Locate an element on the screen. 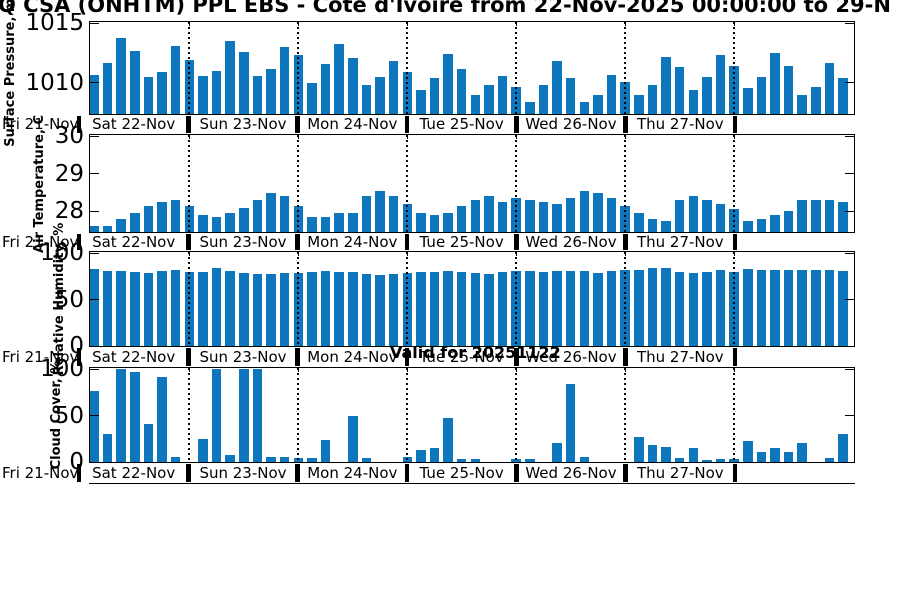  day-label: Sat 22-Nov is located at coordinates (134, 473).